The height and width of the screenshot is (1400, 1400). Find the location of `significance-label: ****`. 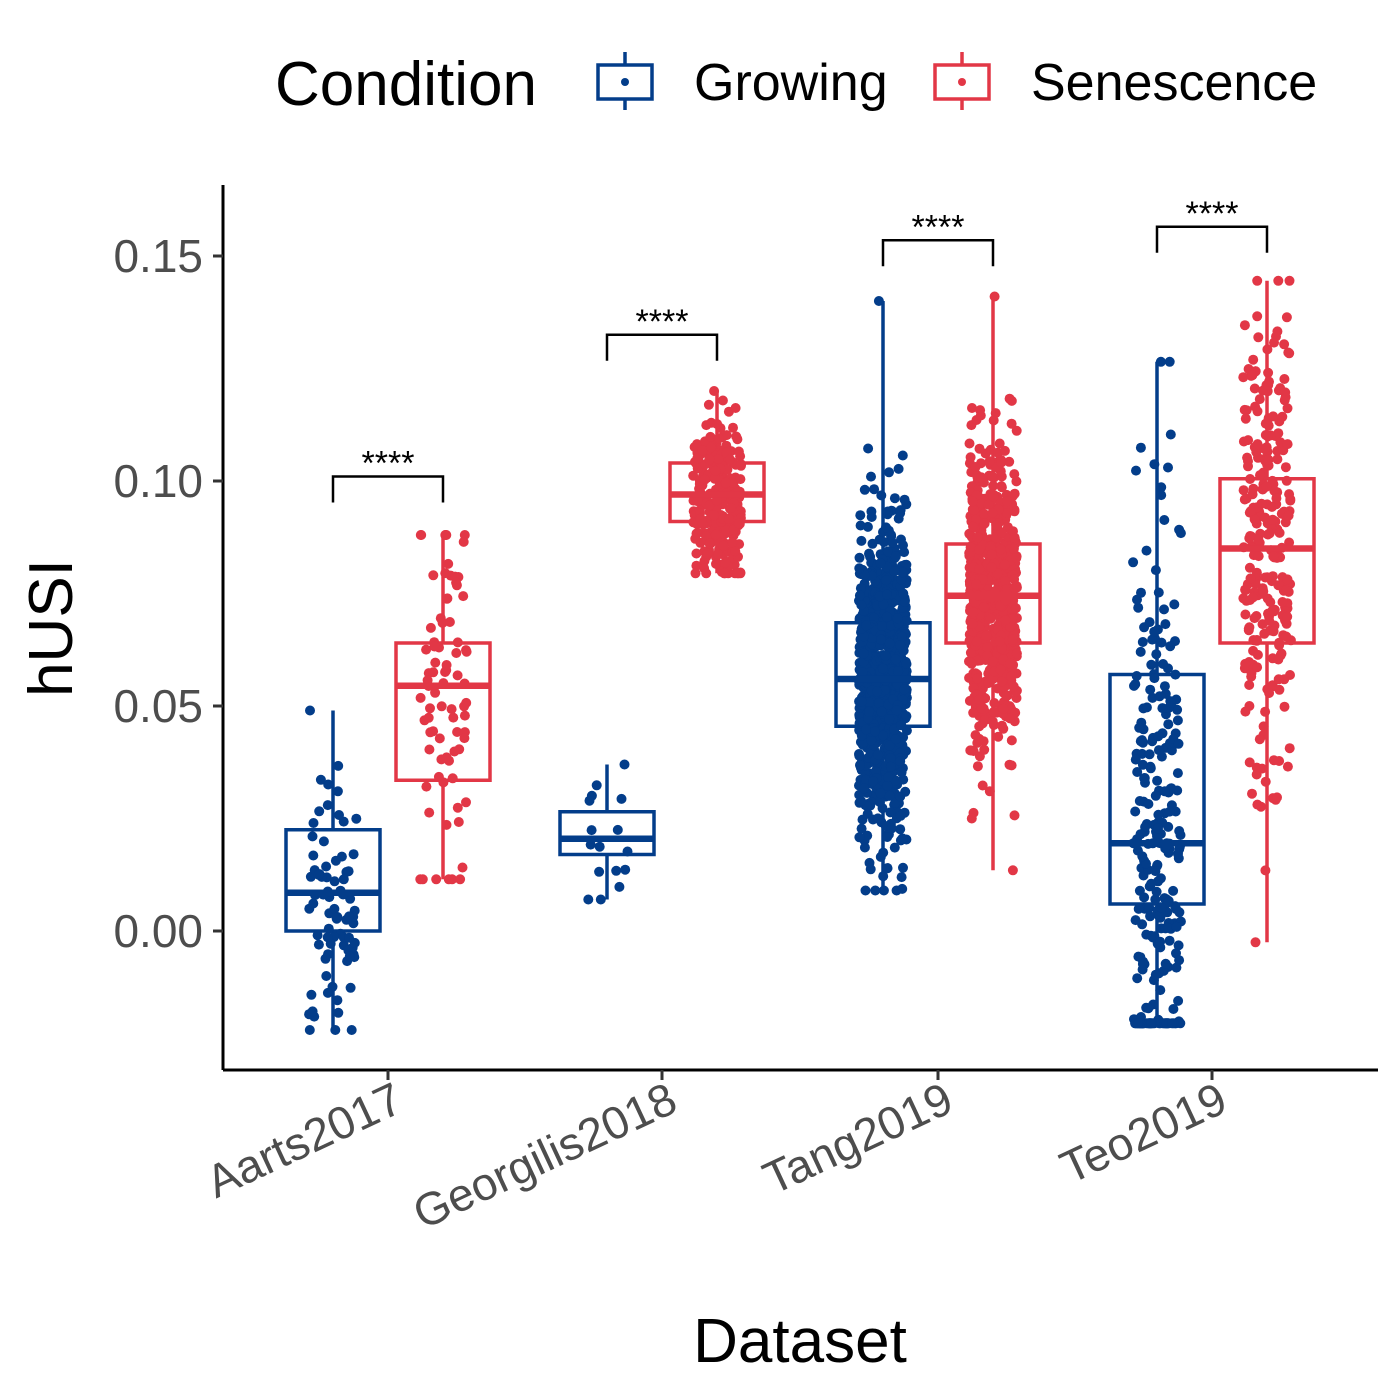

significance-label: **** is located at coordinates (1212, 214).